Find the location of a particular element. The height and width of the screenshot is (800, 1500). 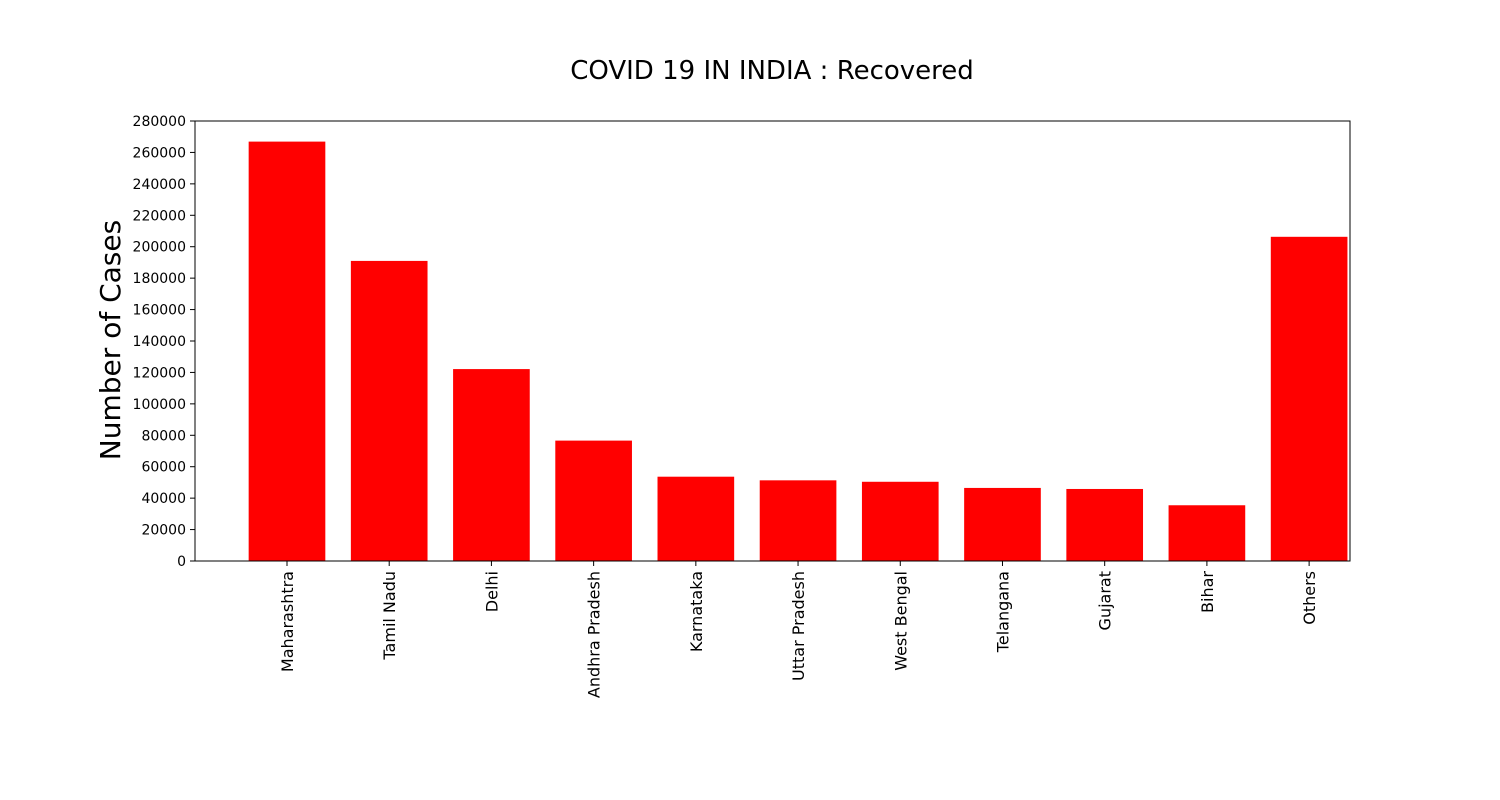

x-tick-label: Bihar is located at coordinates (1207, 592).